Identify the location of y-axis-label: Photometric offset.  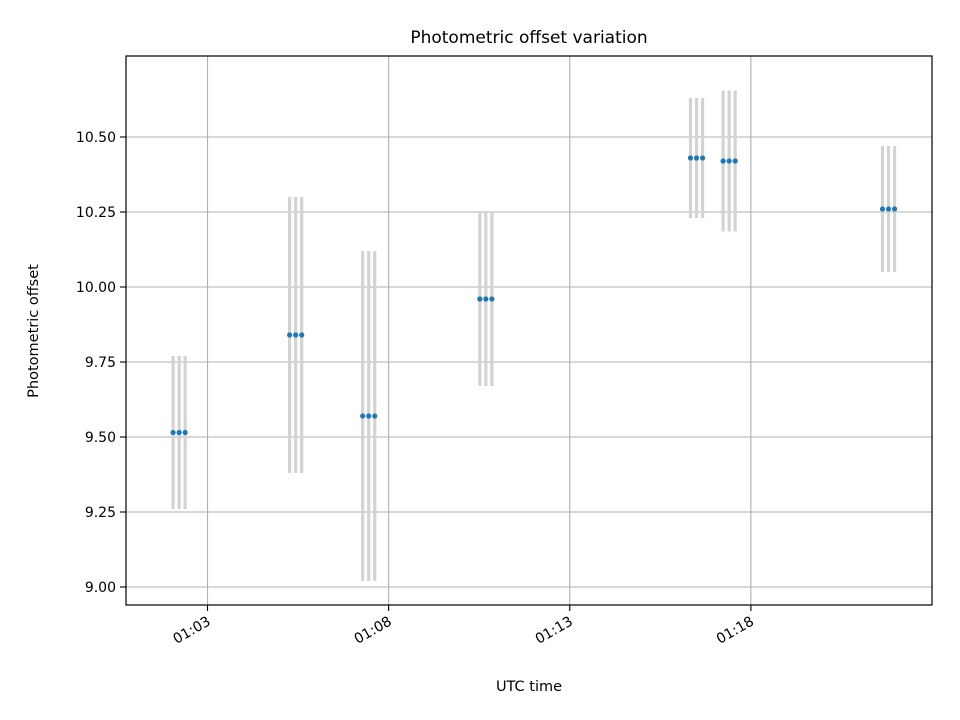
(34, 331).